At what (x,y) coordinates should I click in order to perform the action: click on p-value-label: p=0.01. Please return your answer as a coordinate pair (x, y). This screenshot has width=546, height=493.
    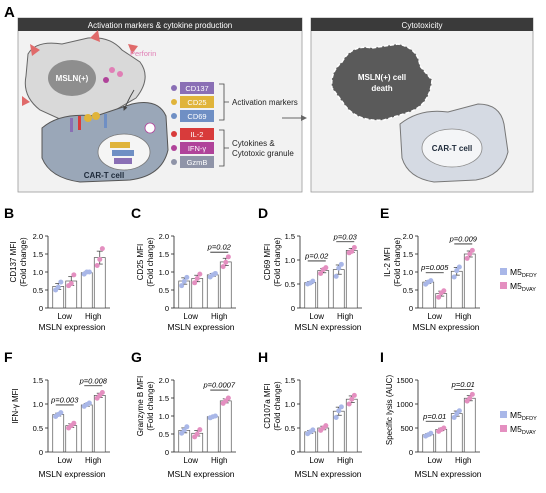
    Looking at the image, I should click on (463, 384).